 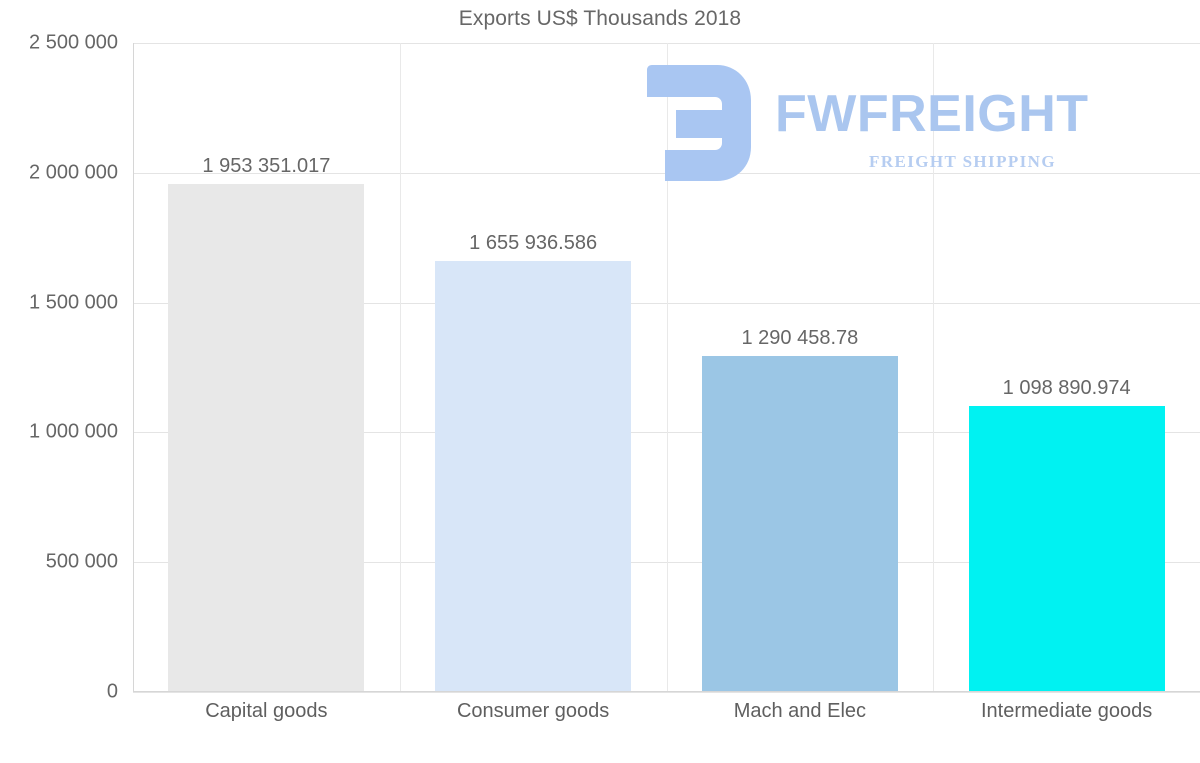 What do you see at coordinates (266, 165) in the screenshot?
I see `bar-value-label: 1 953 351.017` at bounding box center [266, 165].